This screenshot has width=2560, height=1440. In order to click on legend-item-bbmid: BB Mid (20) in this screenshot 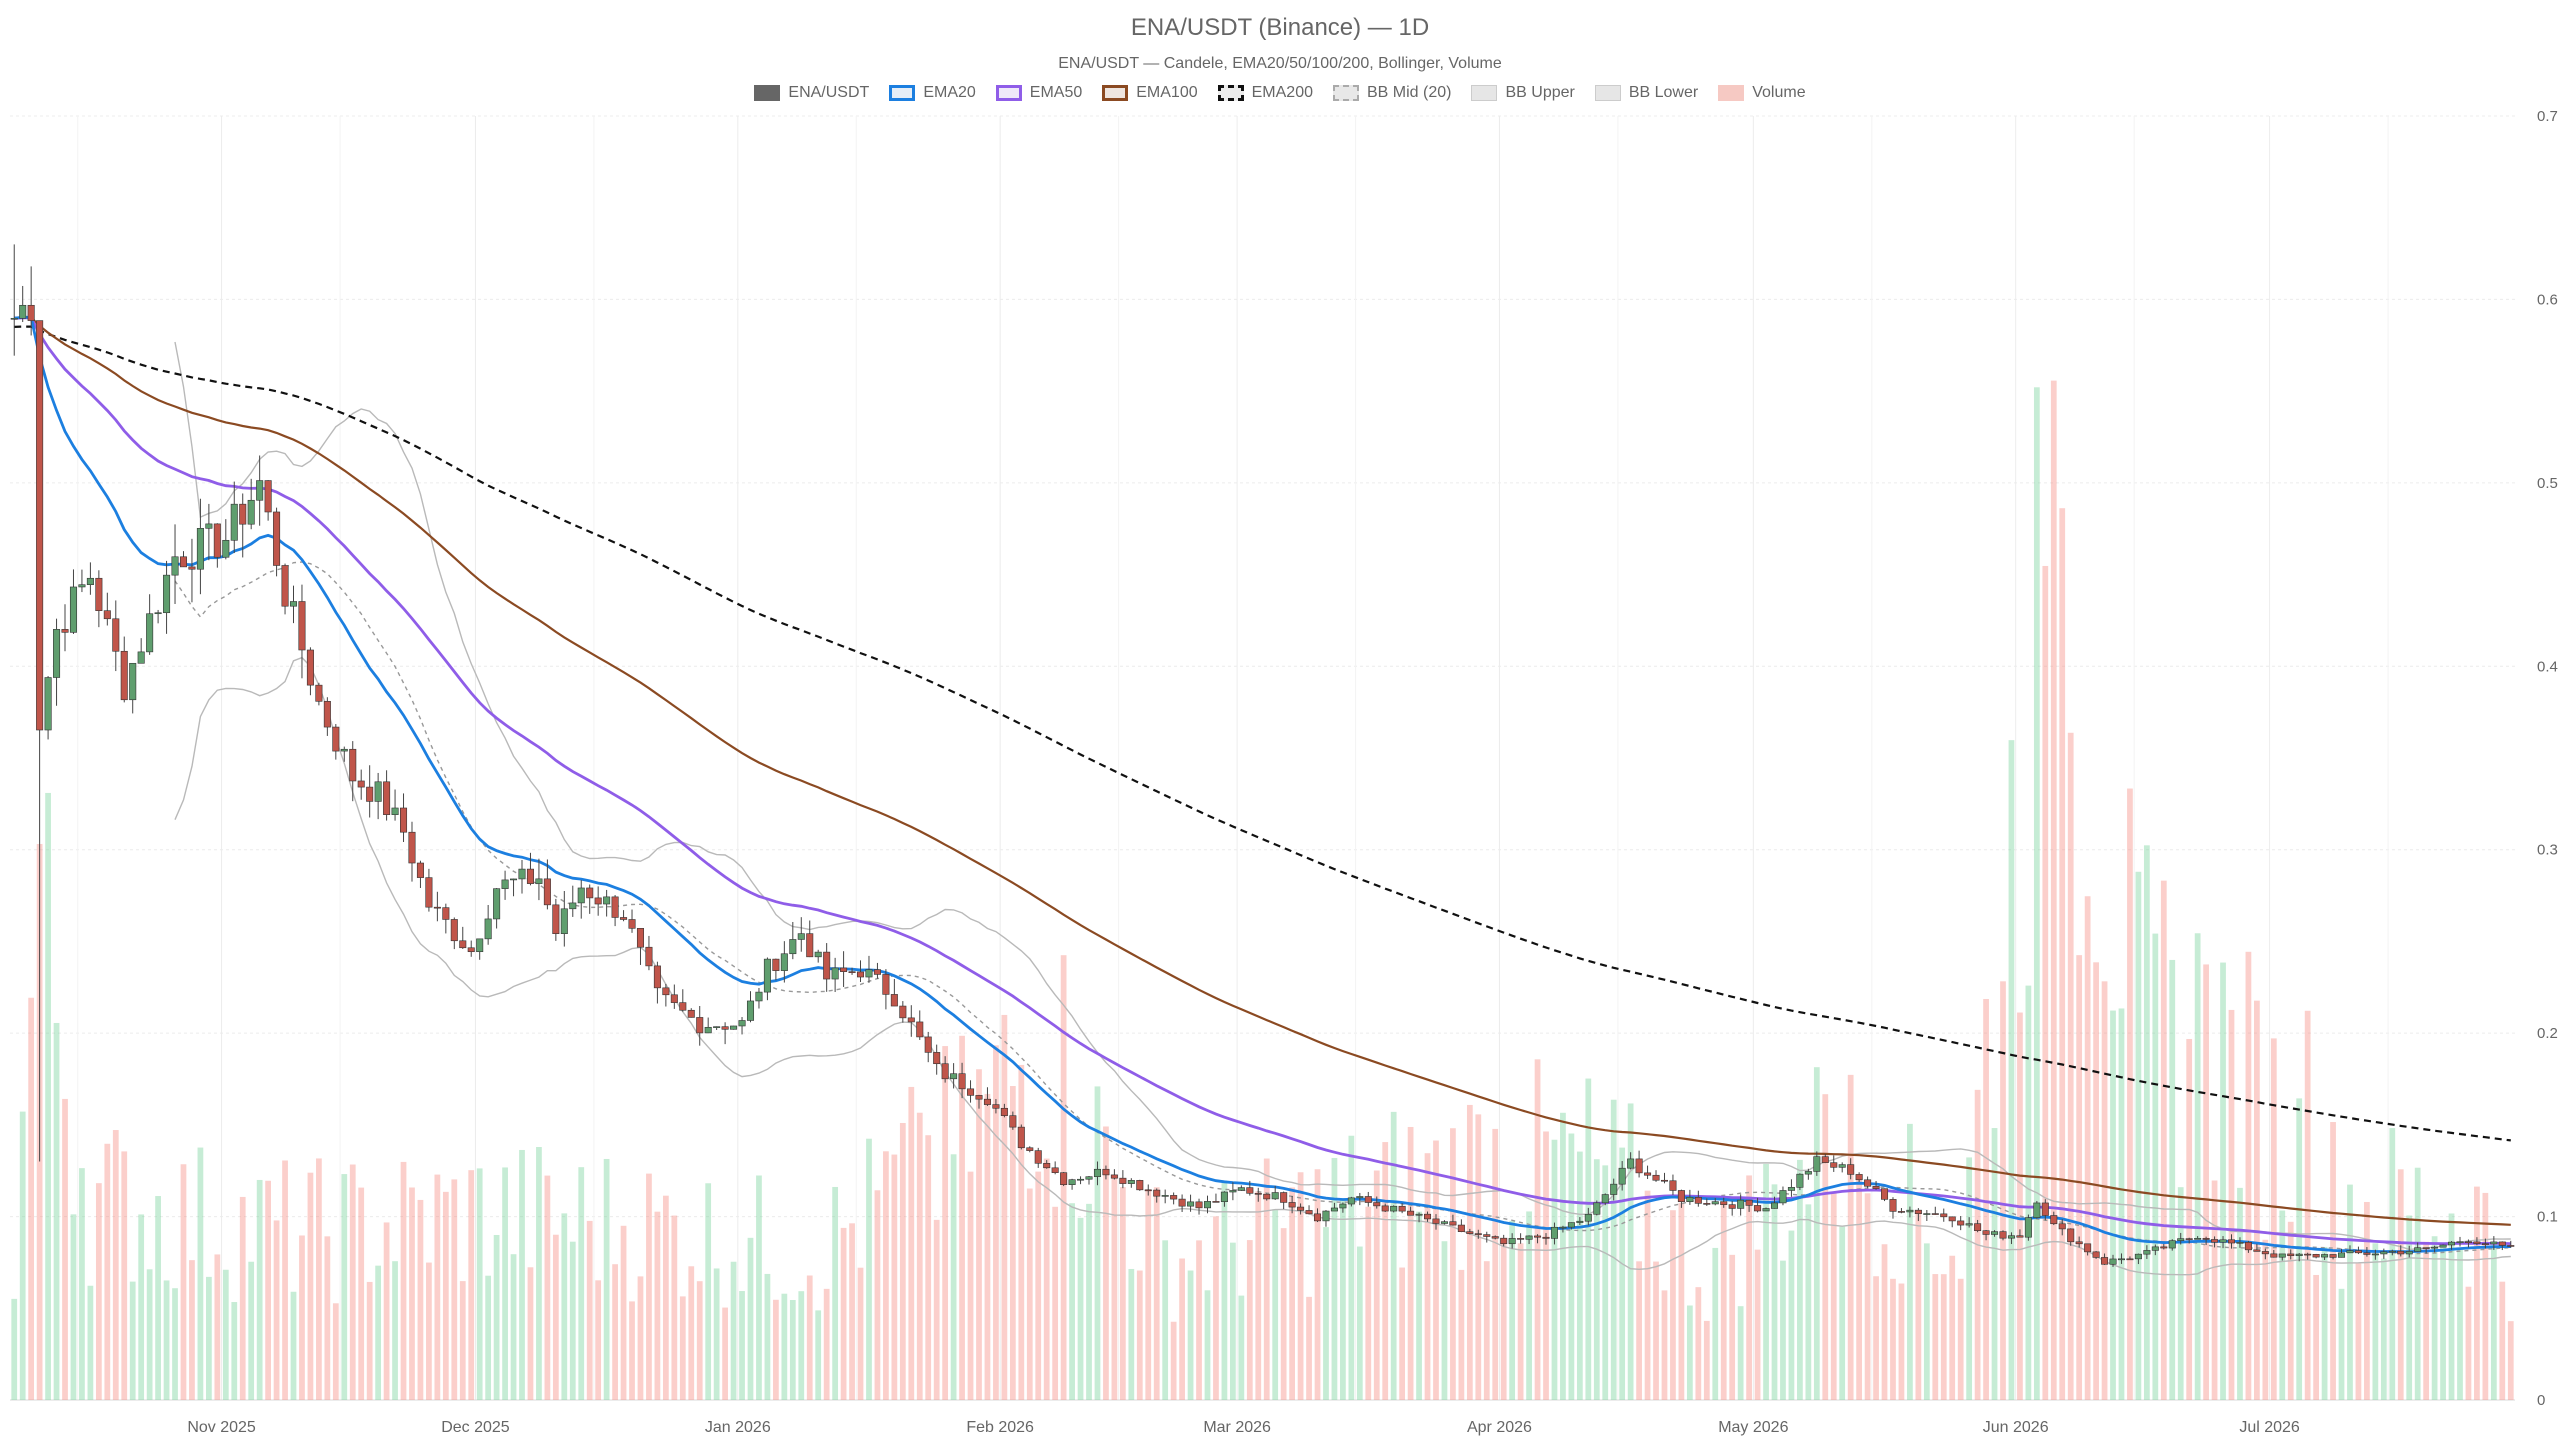, I will do `click(1392, 93)`.